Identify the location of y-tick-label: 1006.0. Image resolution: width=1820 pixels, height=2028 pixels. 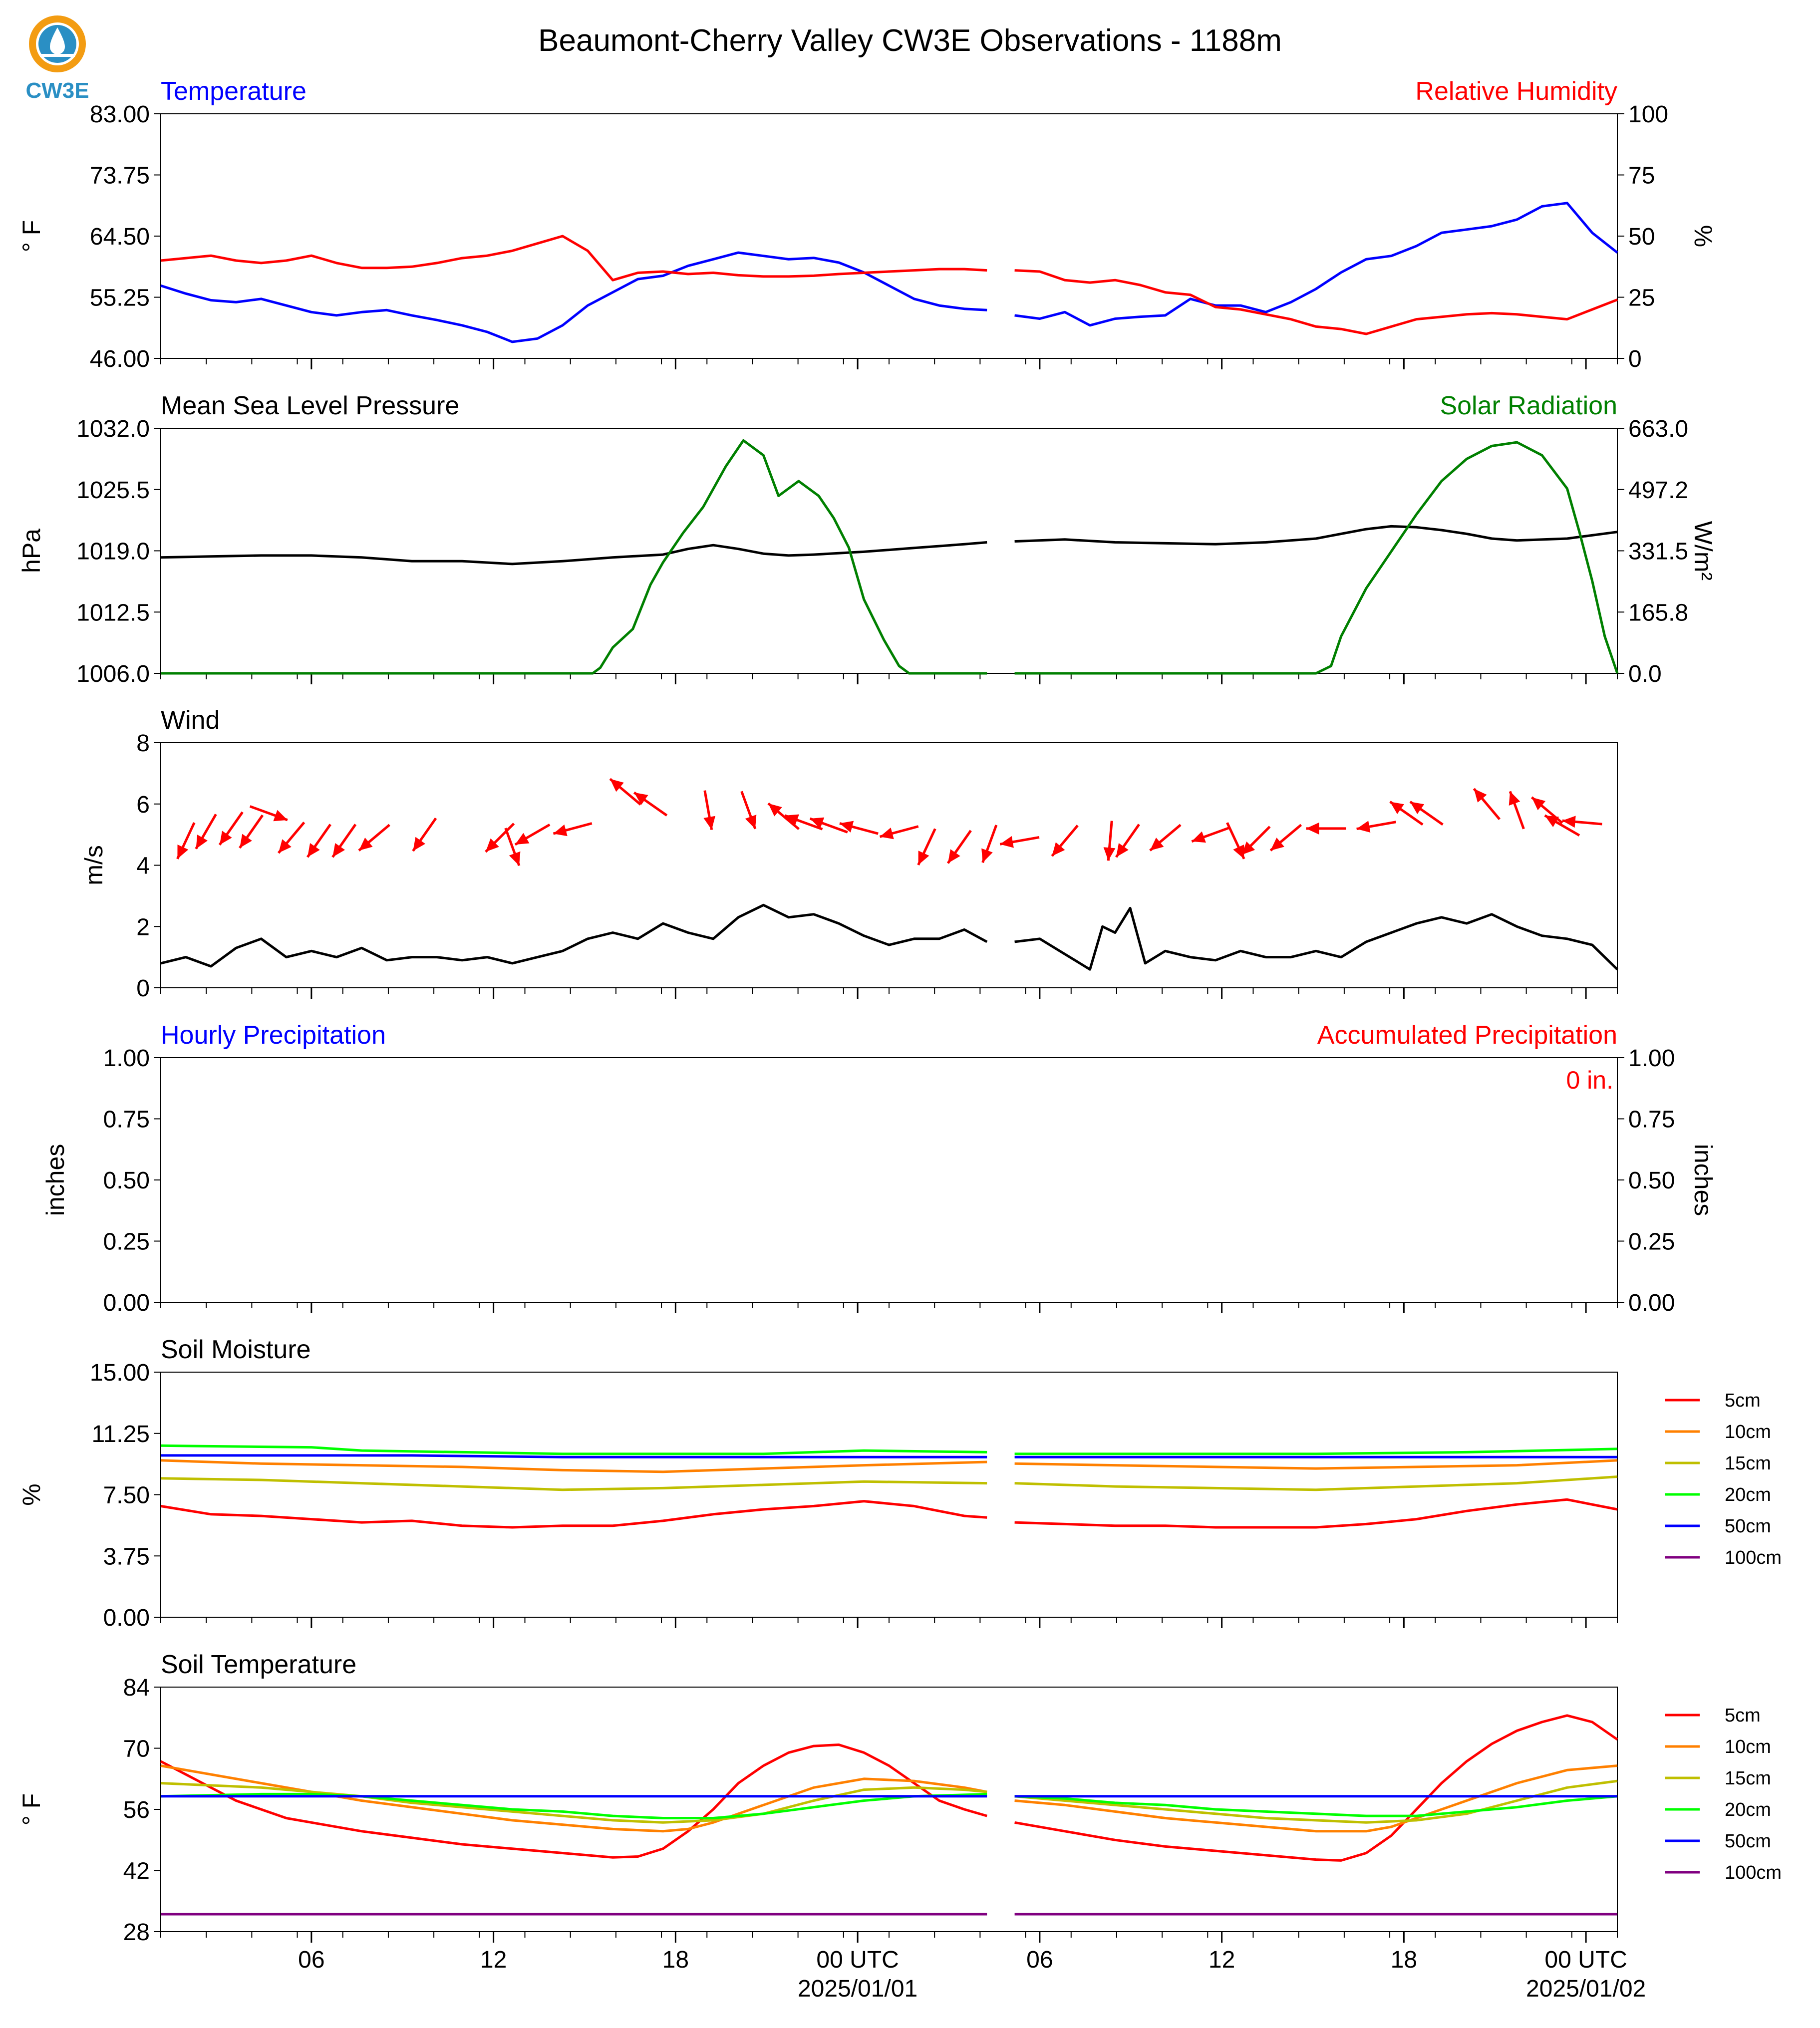
(113, 674).